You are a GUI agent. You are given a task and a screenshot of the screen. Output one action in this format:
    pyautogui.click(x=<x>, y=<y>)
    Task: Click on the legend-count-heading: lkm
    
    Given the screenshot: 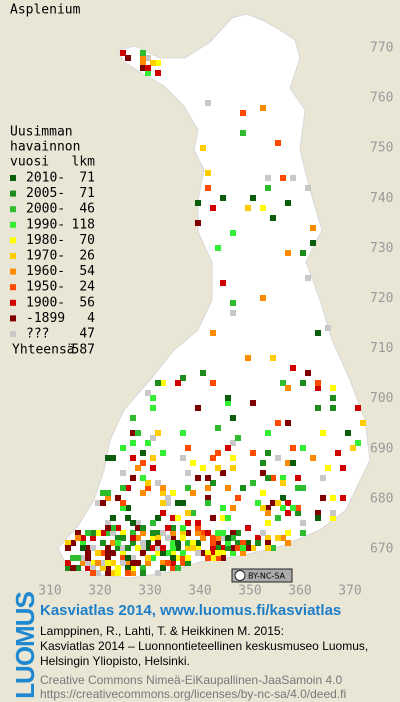 What is the action you would take?
    pyautogui.click(x=84, y=162)
    